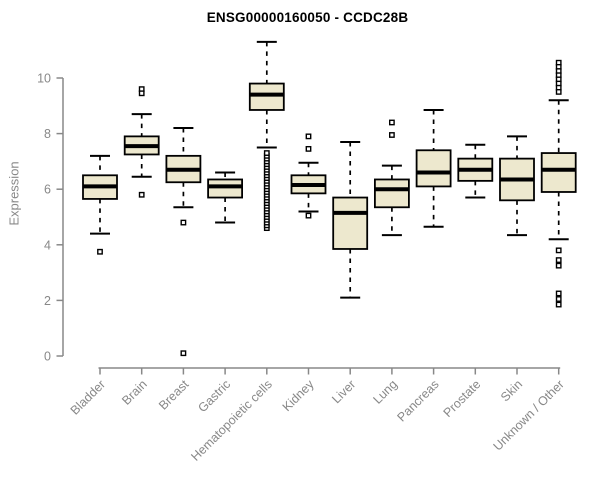  What do you see at coordinates (529, 415) in the screenshot?
I see `x-tick-label: Unknown / Other` at bounding box center [529, 415].